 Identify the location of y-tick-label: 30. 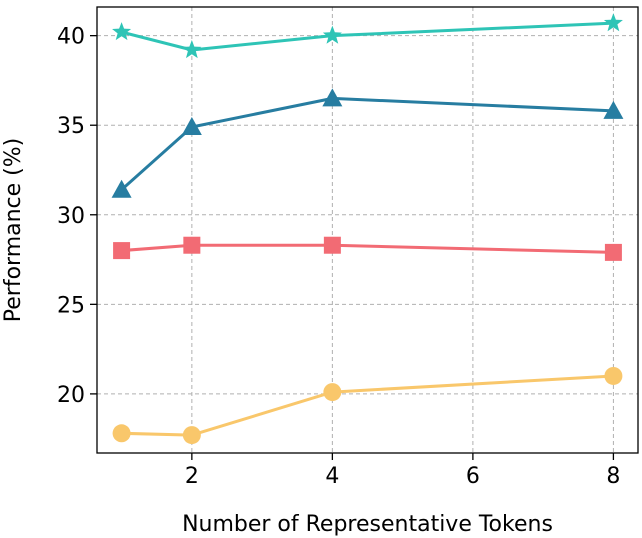
(71, 216).